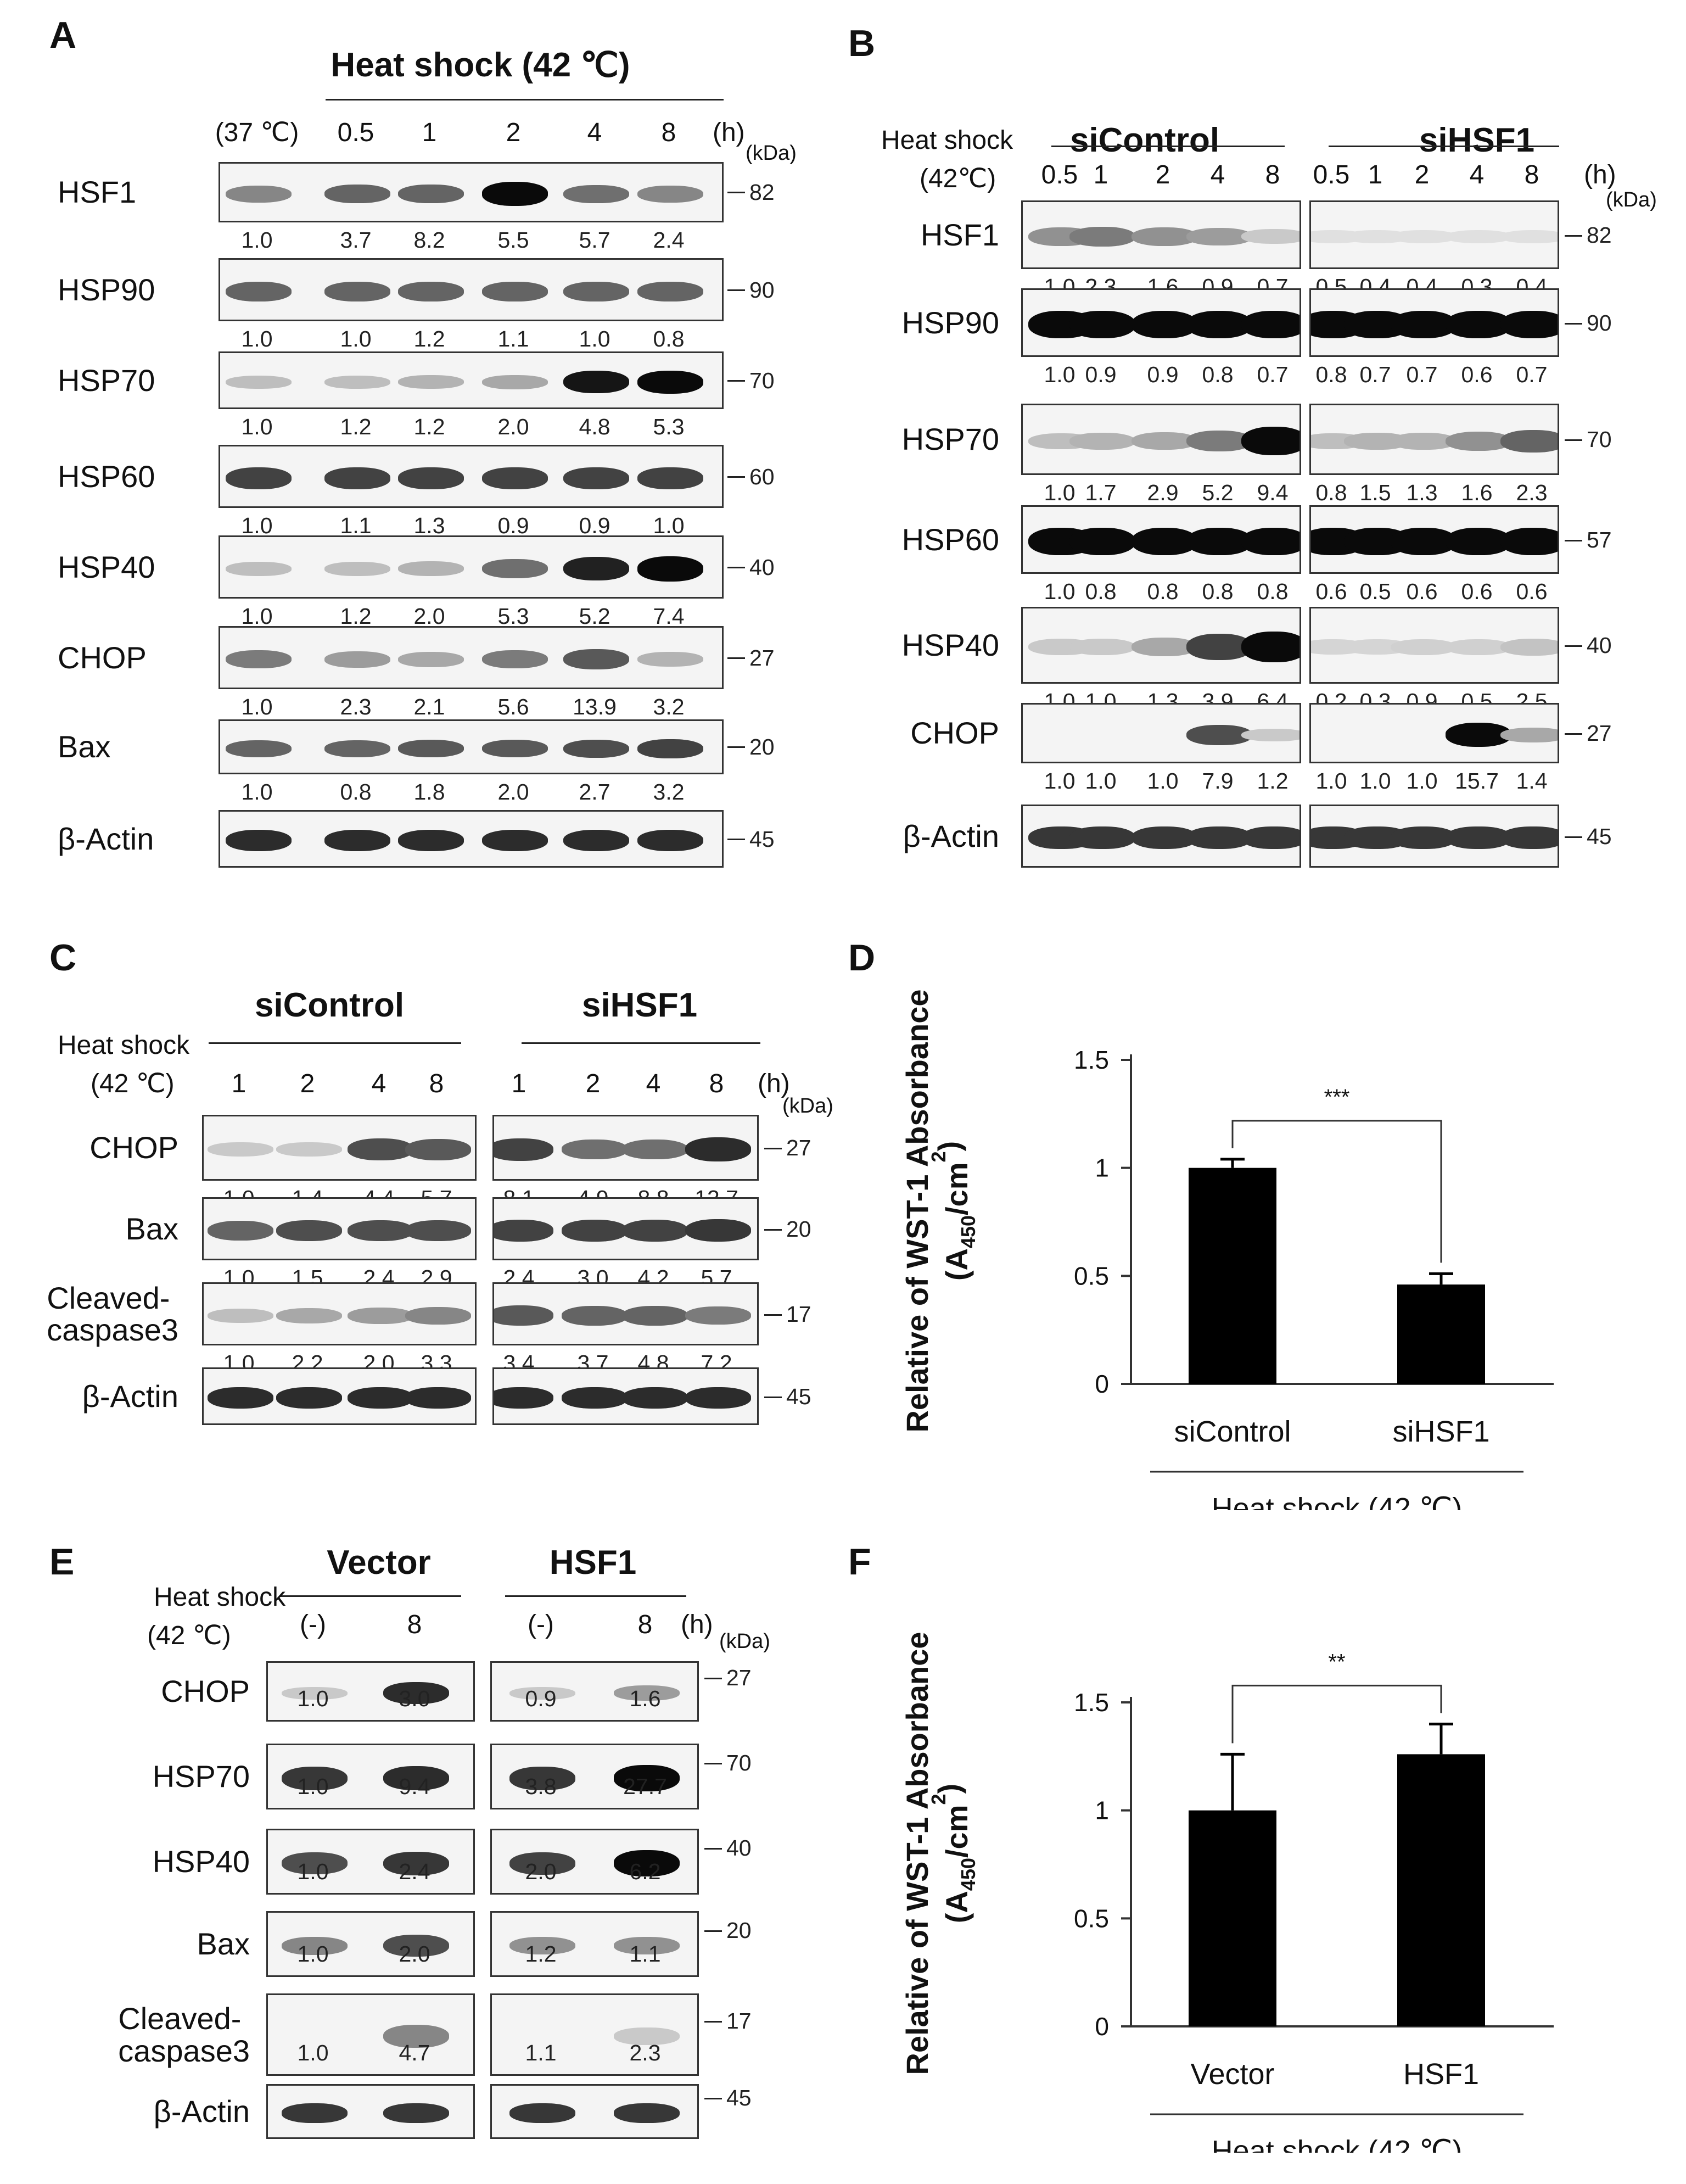  Describe the element at coordinates (1331, 174) in the screenshot. I see `time-label: 0.5` at that location.